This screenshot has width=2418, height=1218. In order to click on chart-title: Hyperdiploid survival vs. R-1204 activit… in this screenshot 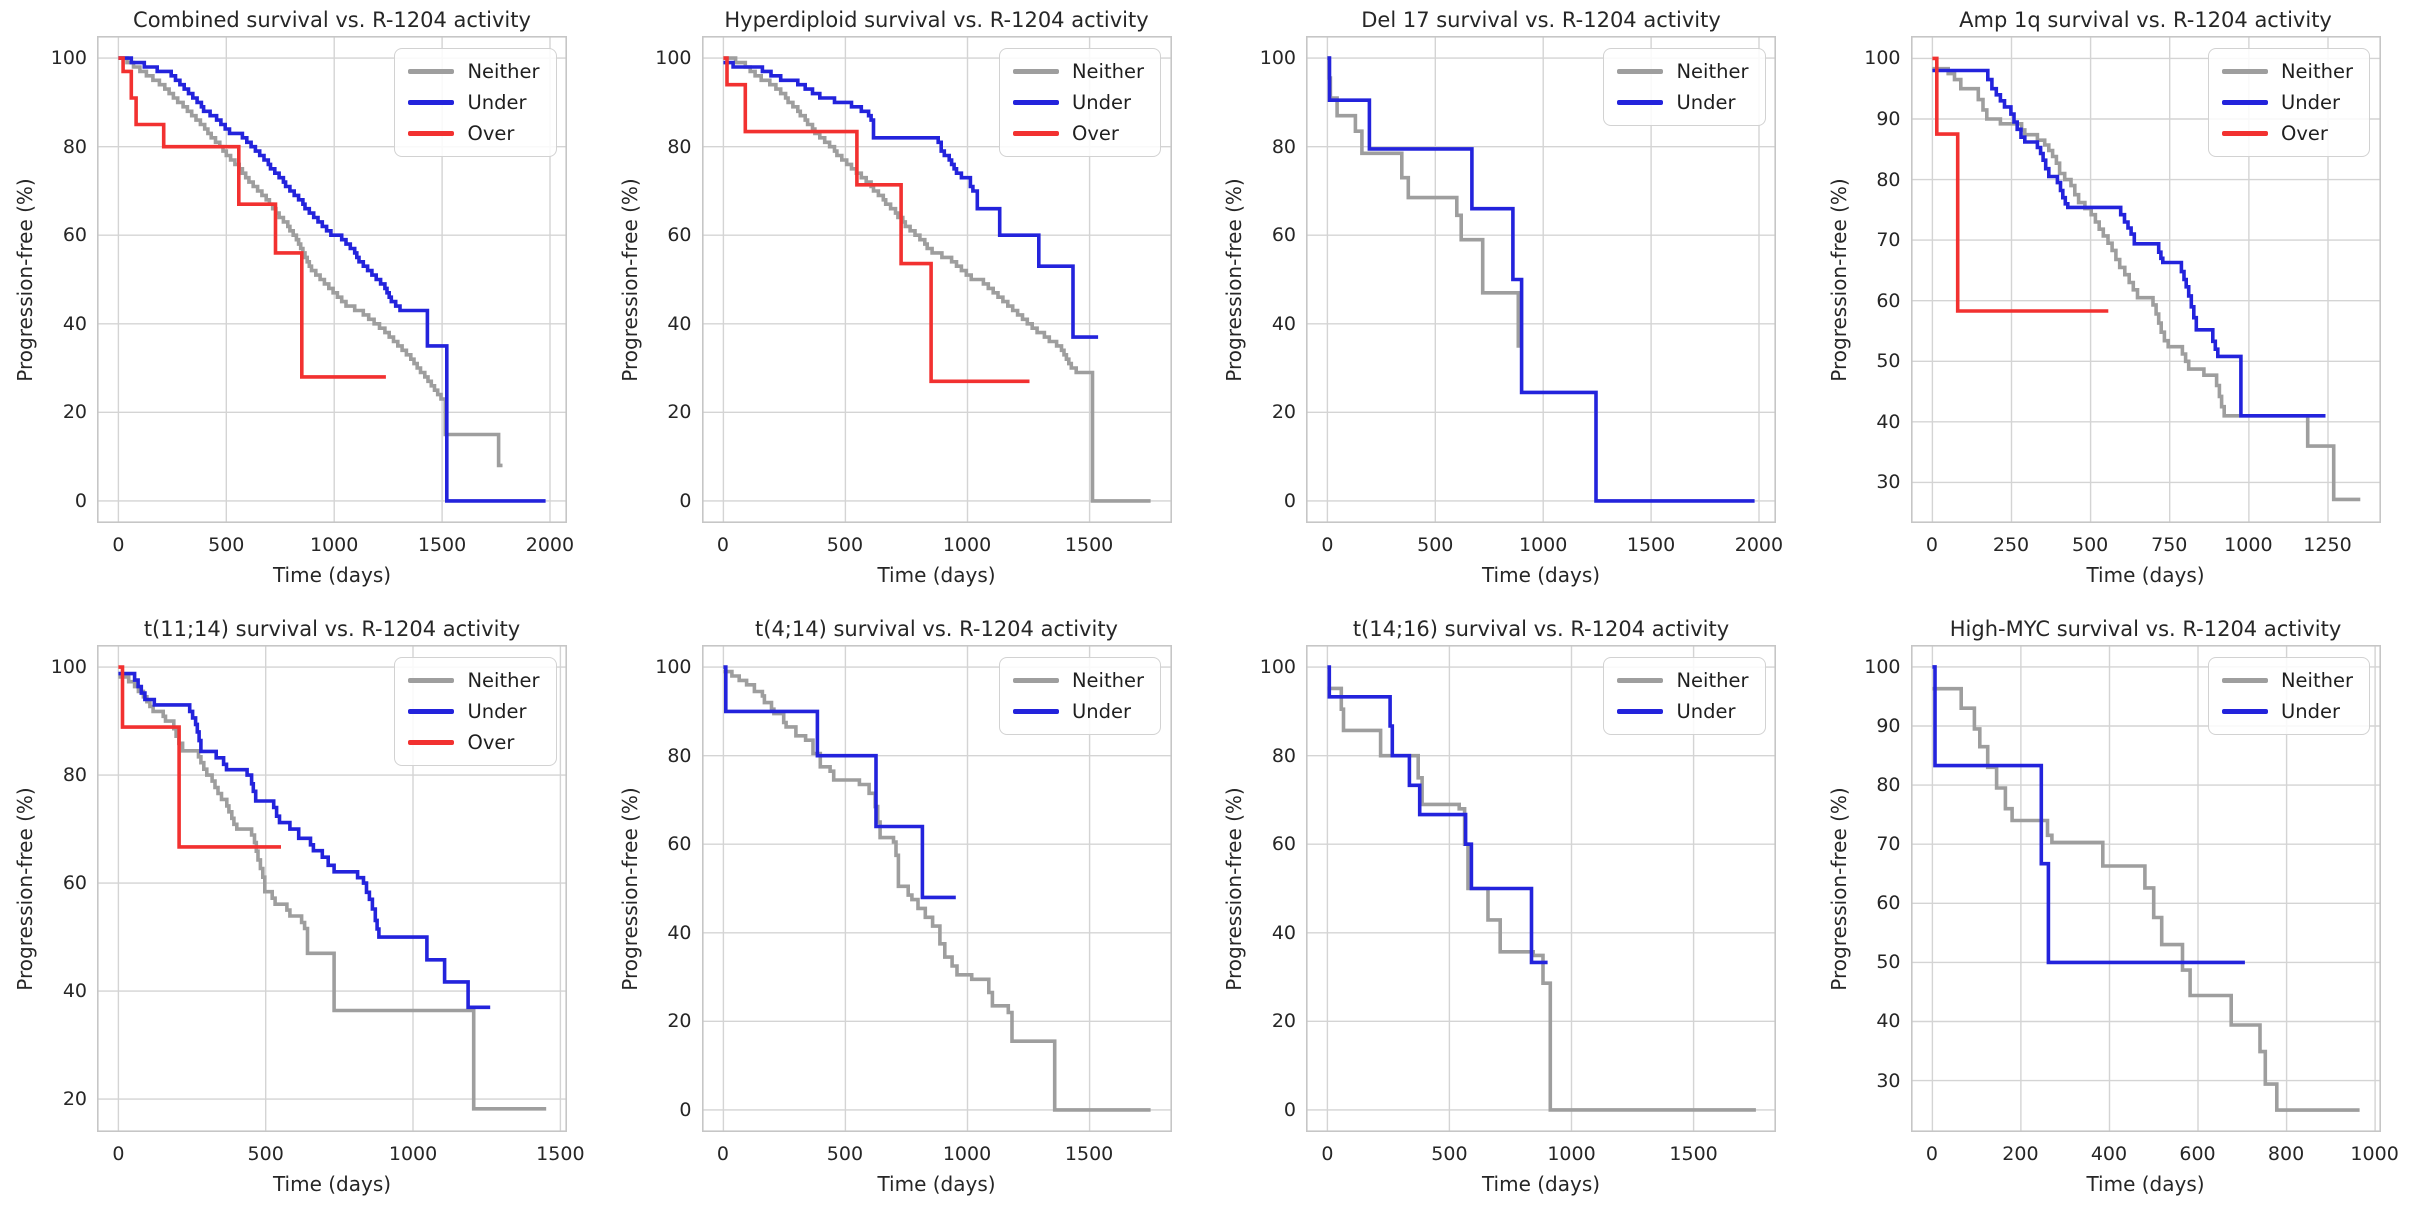, I will do `click(936, 20)`.